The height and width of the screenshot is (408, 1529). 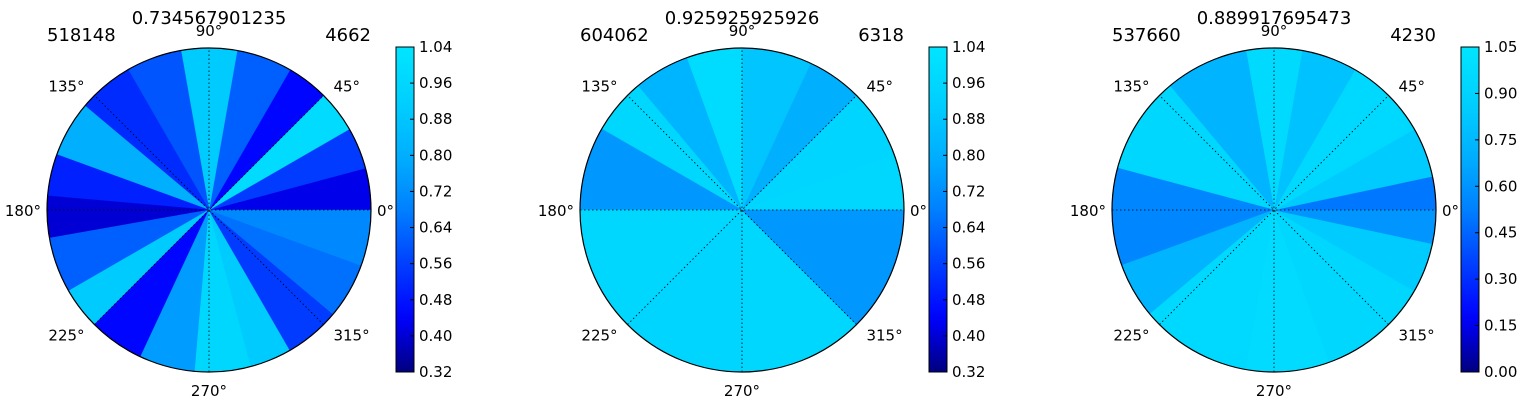 What do you see at coordinates (742, 18) in the screenshot?
I see `chart-title: 0.925925925926` at bounding box center [742, 18].